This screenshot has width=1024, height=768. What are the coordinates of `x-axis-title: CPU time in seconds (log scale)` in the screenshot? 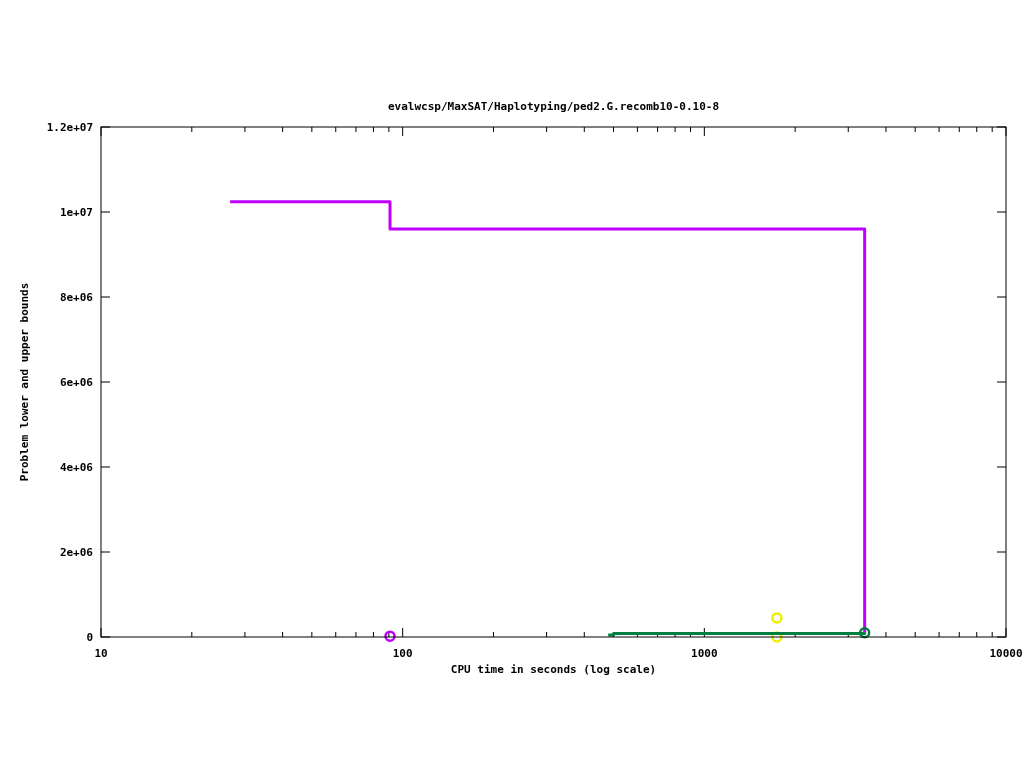 It's located at (553, 669).